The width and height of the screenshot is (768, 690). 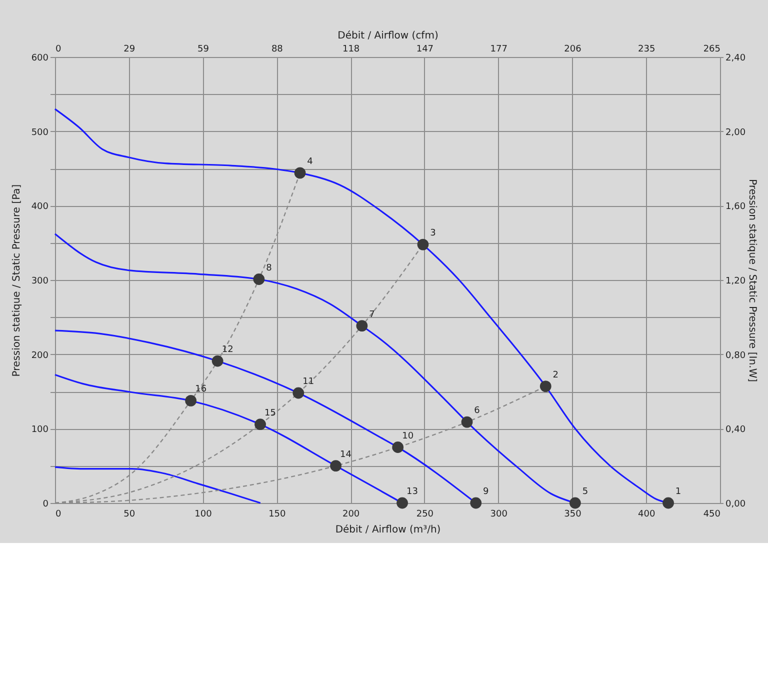 I want to click on y-tick-label: 200, so click(x=40, y=355).